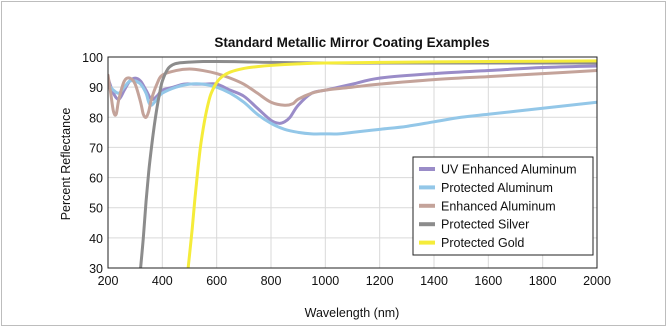 Image resolution: width=669 pixels, height=328 pixels. What do you see at coordinates (92, 163) in the screenshot?
I see `y-tick-labels: 30 40 50 60 70 80 90 100` at bounding box center [92, 163].